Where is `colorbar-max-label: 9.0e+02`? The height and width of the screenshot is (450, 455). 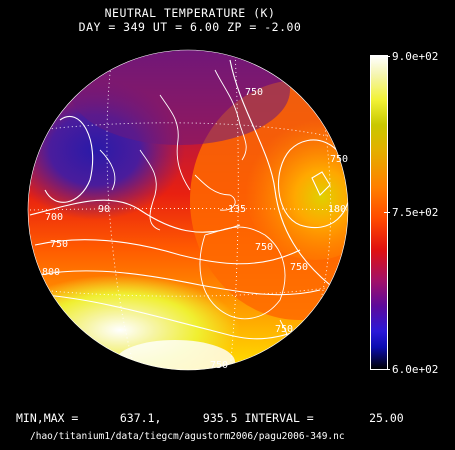
colorbar-max-label: 9.0e+02 is located at coordinates (415, 56).